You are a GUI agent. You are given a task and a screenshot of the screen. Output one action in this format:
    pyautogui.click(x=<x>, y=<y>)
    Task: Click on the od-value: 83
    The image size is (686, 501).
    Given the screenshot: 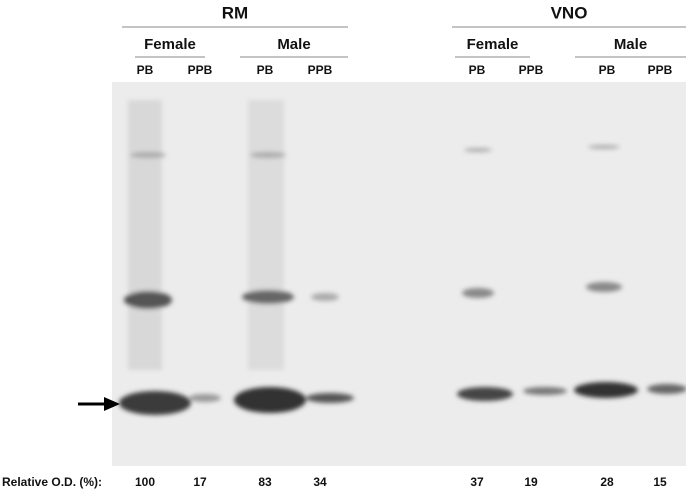 What is the action you would take?
    pyautogui.click(x=265, y=482)
    